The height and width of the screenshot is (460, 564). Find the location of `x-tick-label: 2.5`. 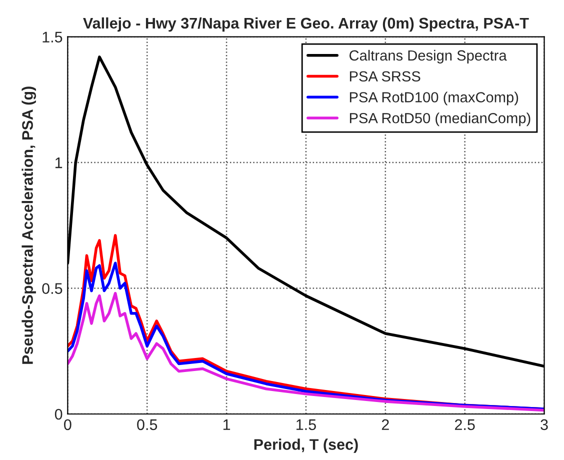

x-tick-label: 2.5 is located at coordinates (464, 424).